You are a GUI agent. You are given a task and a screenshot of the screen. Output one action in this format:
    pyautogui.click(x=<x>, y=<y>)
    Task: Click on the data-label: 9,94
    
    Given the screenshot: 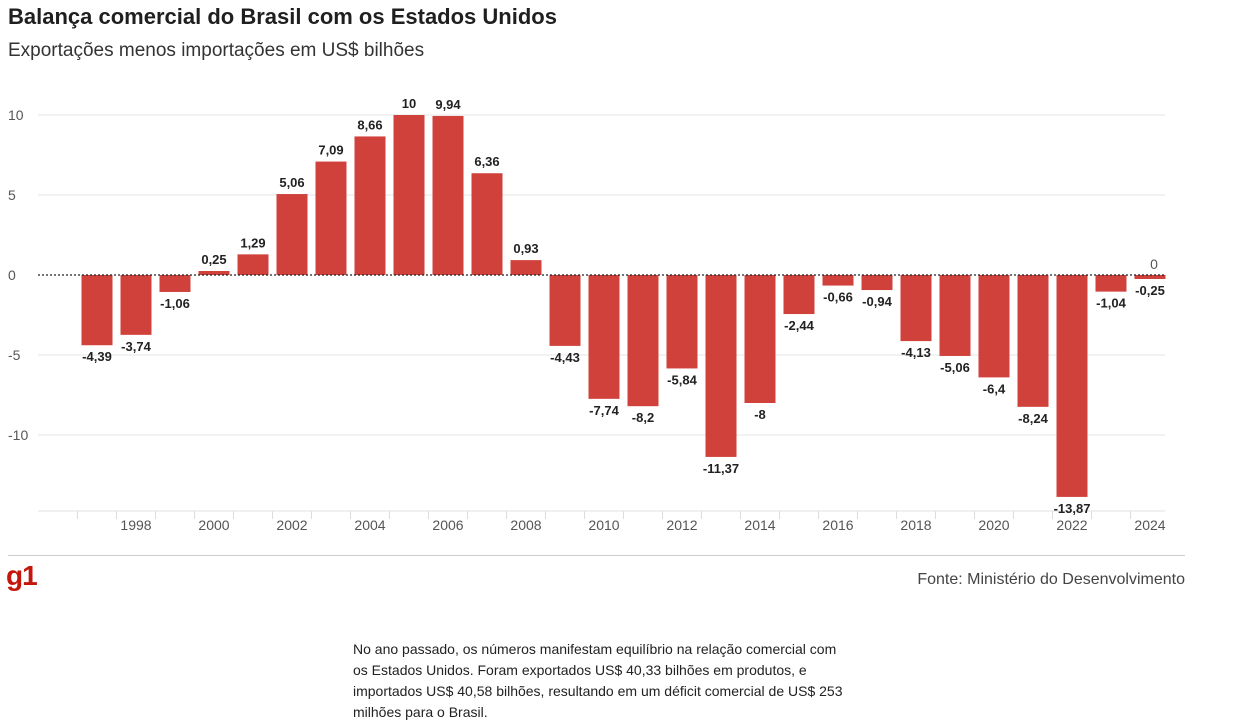 What is the action you would take?
    pyautogui.click(x=448, y=104)
    